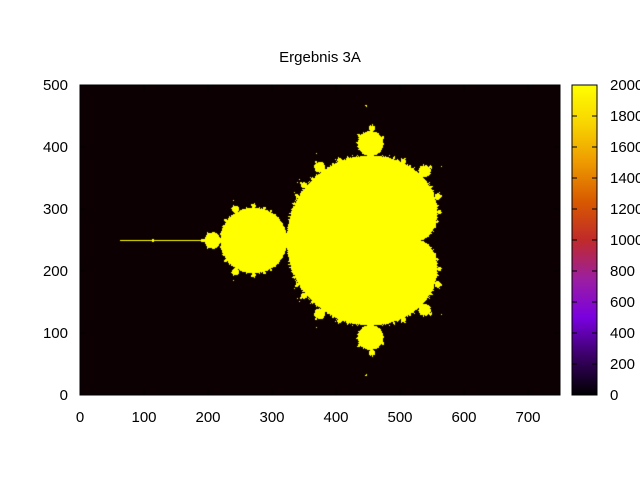  Describe the element at coordinates (527, 417) in the screenshot. I see `x-tick-label: 700` at that location.